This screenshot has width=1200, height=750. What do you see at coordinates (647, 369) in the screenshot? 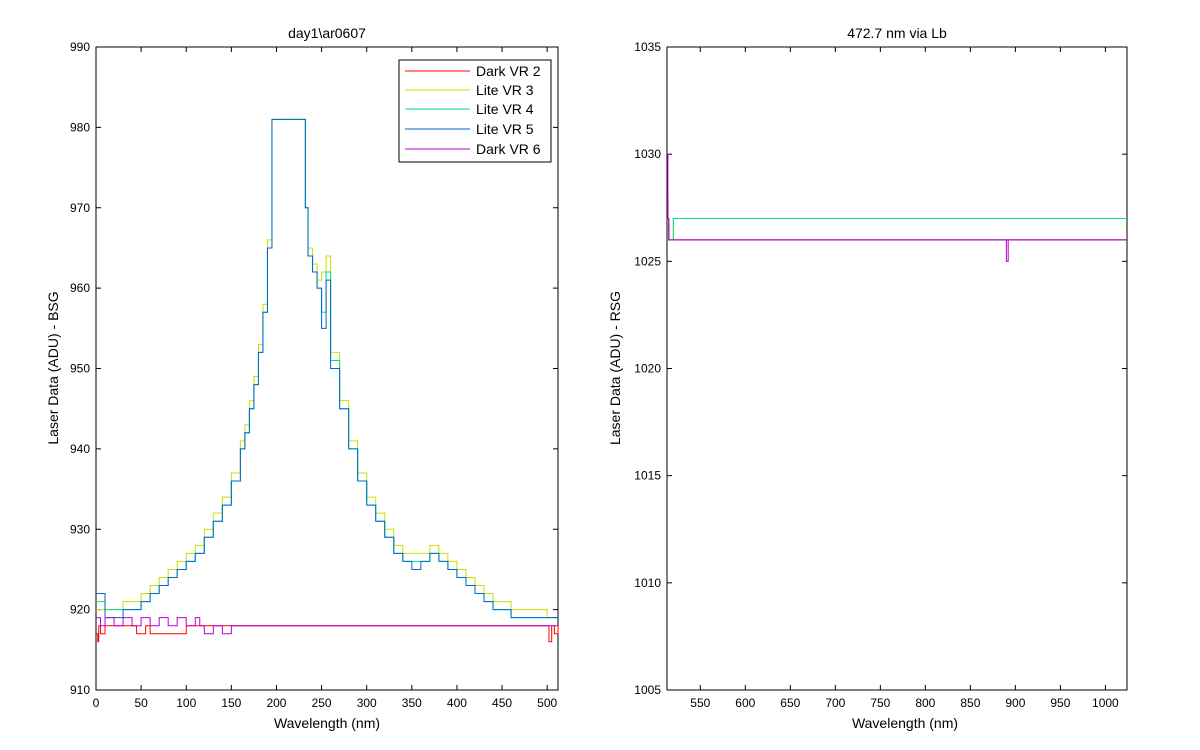
I see `rsg-y-tick-label: 1020` at bounding box center [647, 369].